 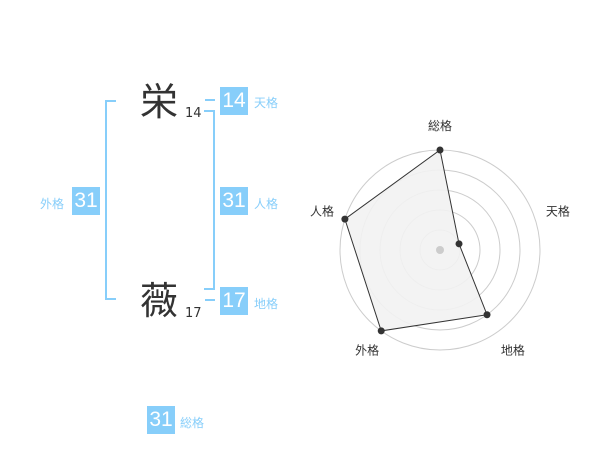 What do you see at coordinates (416, 240) in the screenshot?
I see `radar-area` at bounding box center [416, 240].